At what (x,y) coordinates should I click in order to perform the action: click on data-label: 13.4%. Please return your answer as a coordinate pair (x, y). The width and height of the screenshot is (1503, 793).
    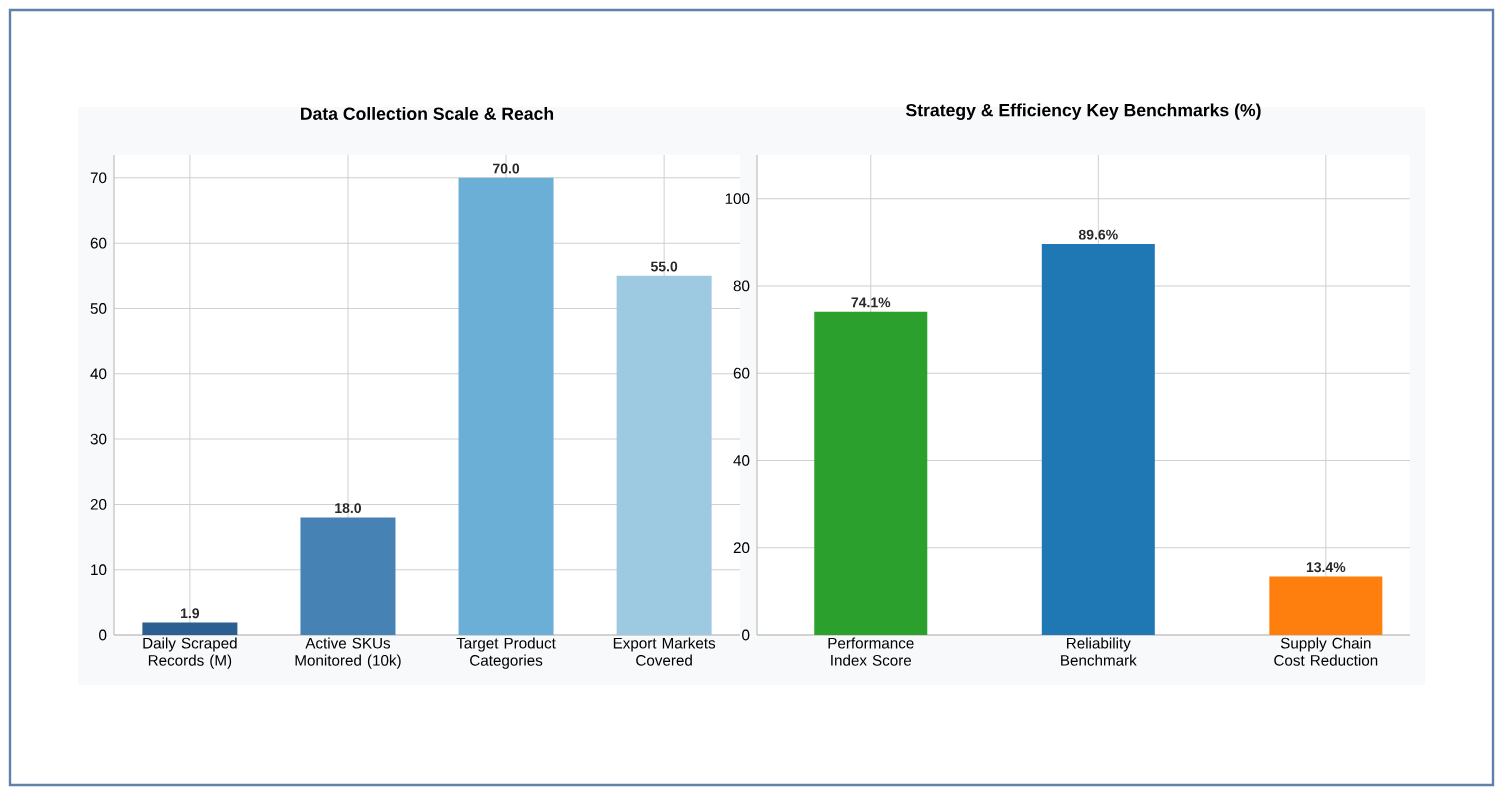
    Looking at the image, I should click on (1326, 567).